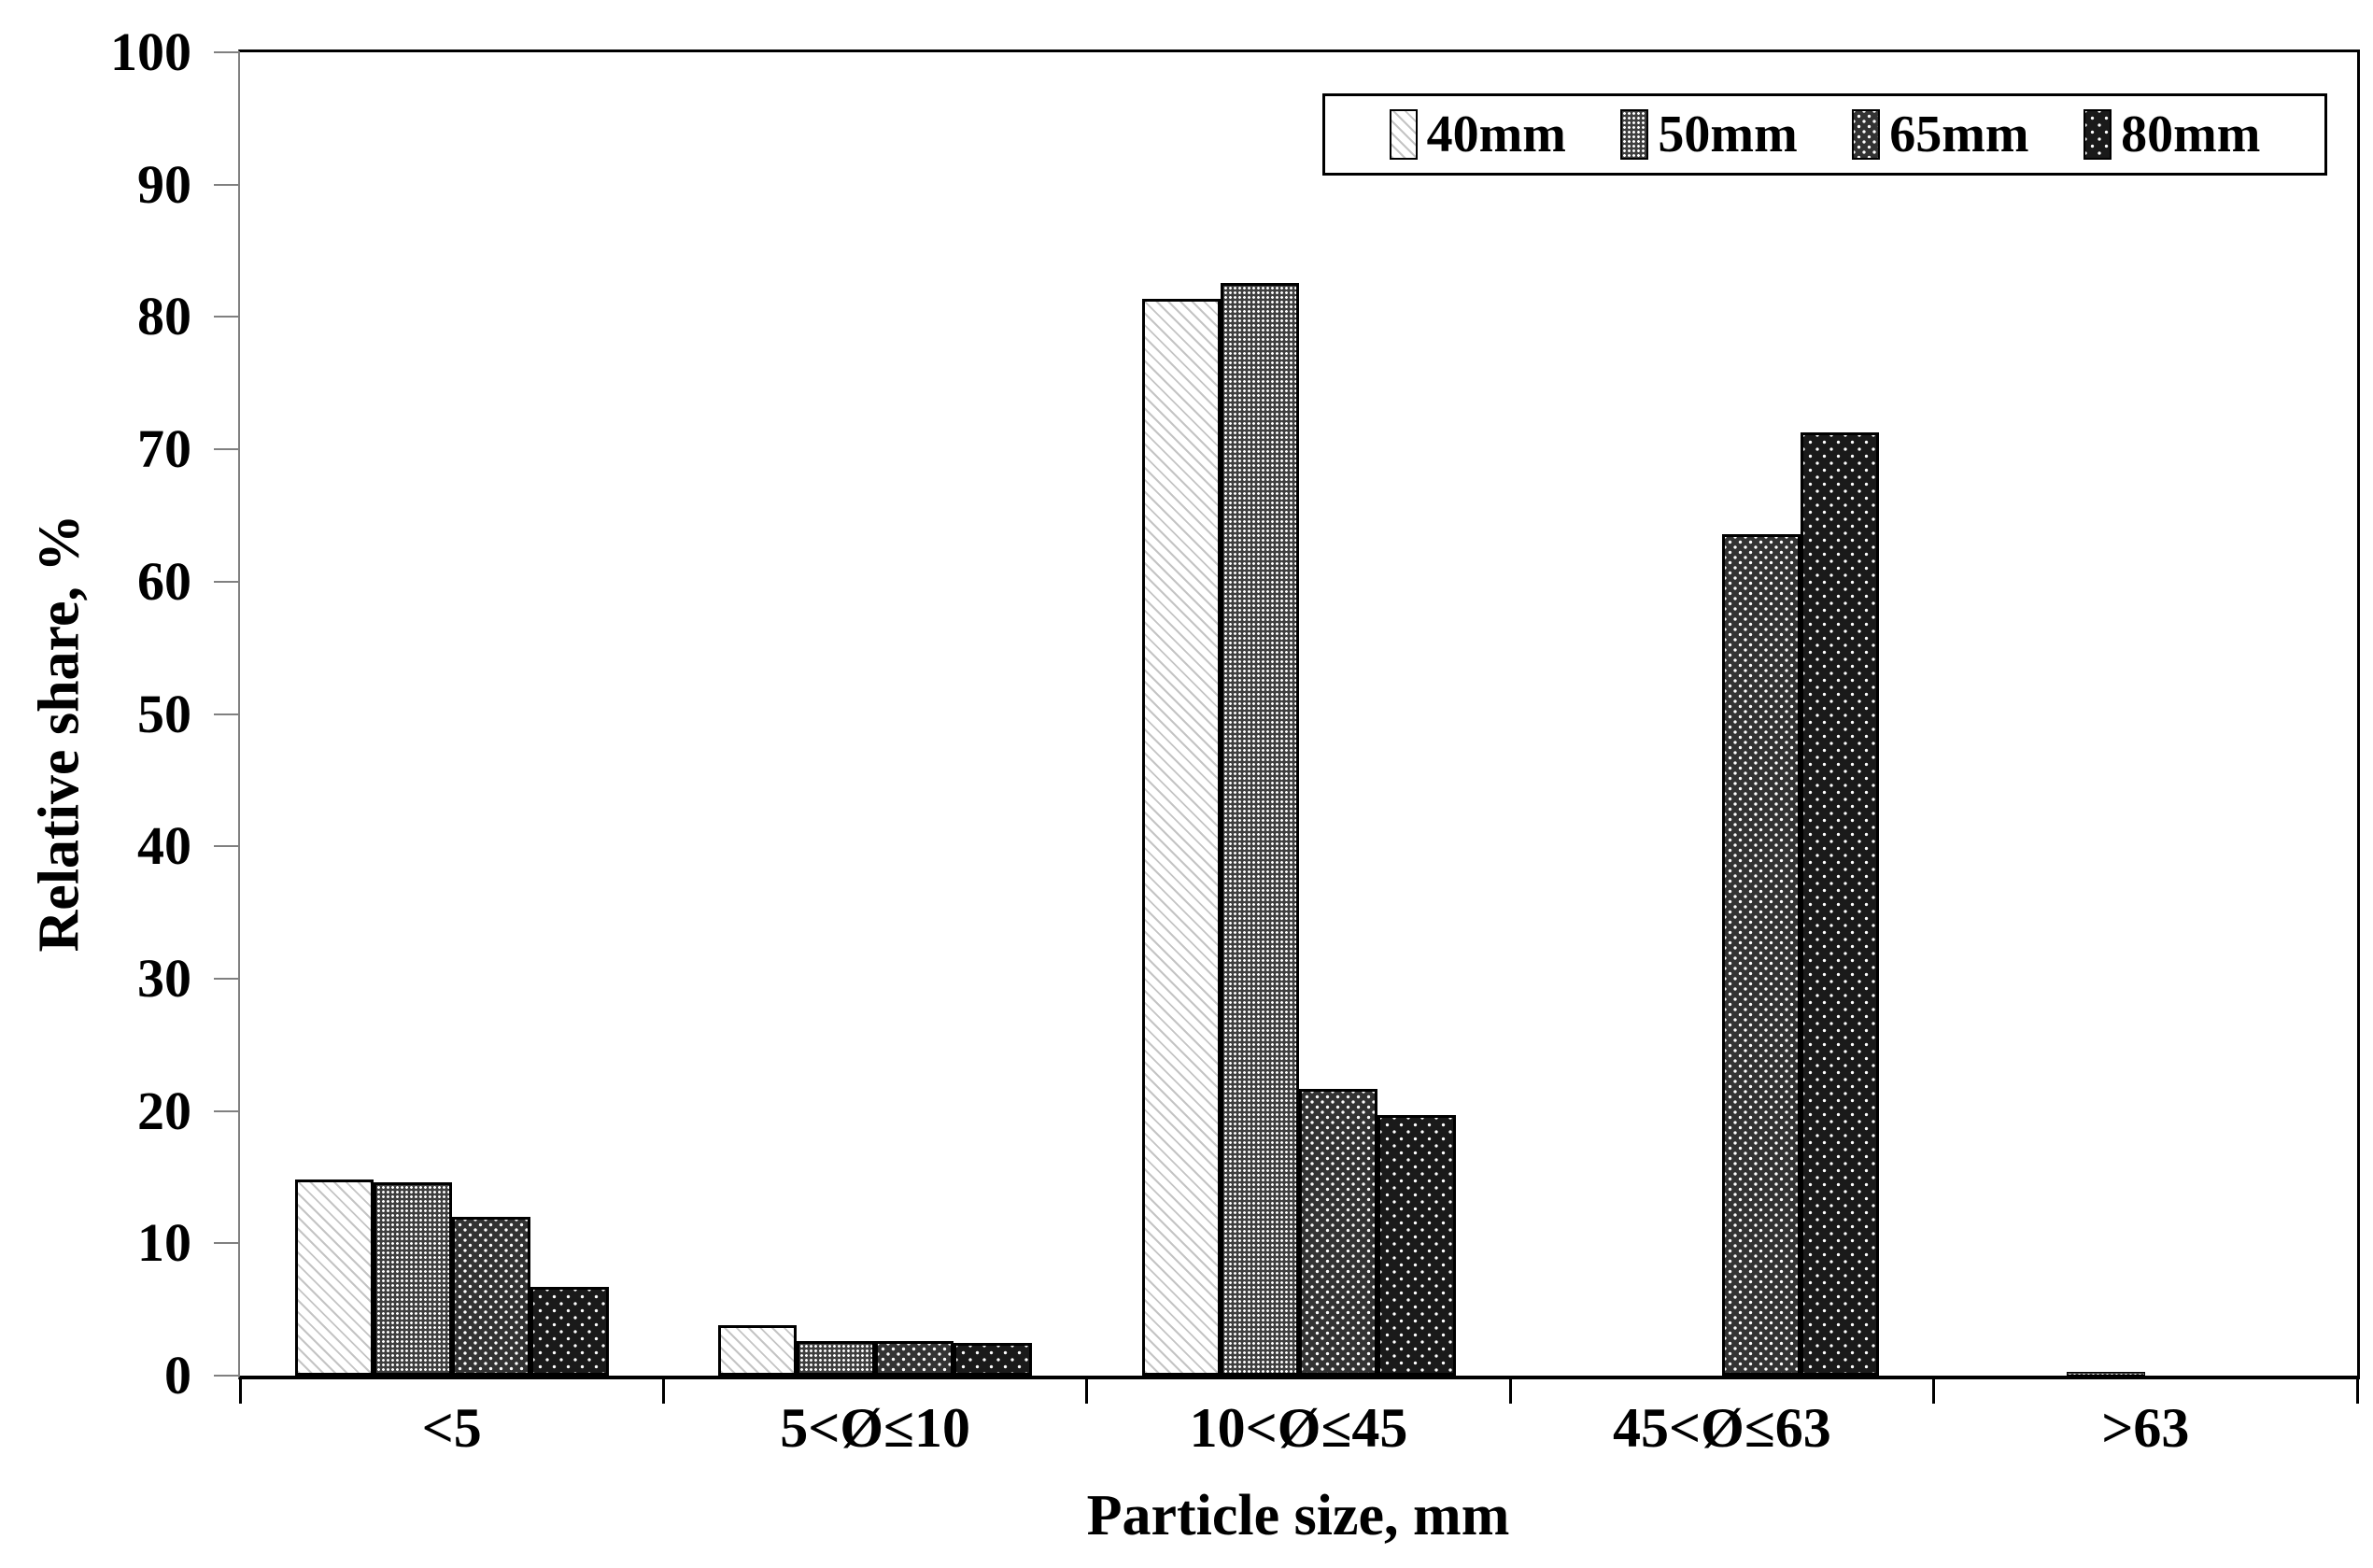 This screenshot has height=1568, width=2373. Describe the element at coordinates (1259, 829) in the screenshot. I see `bar-50mm-10<Ø≤45` at that location.